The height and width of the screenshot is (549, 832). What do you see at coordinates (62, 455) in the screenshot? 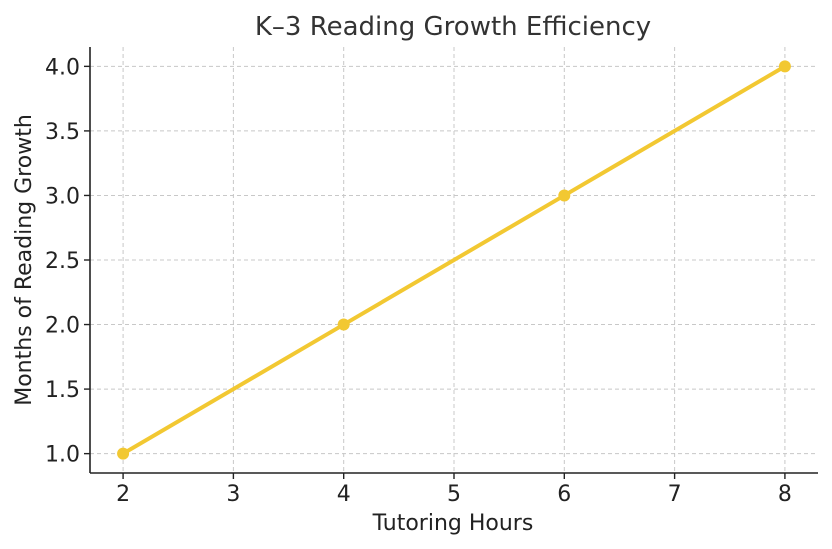
I see `y-tick-label: 1.0` at bounding box center [62, 455].